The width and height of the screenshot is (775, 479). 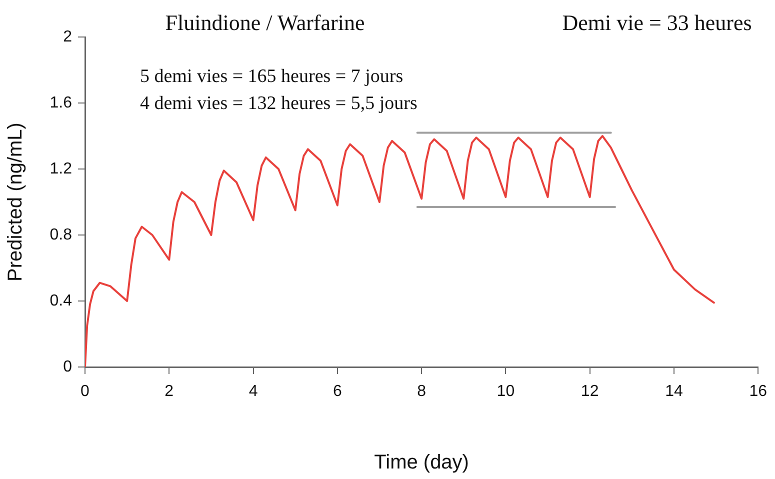 I want to click on y-tick-label: 1.2, so click(x=61, y=169).